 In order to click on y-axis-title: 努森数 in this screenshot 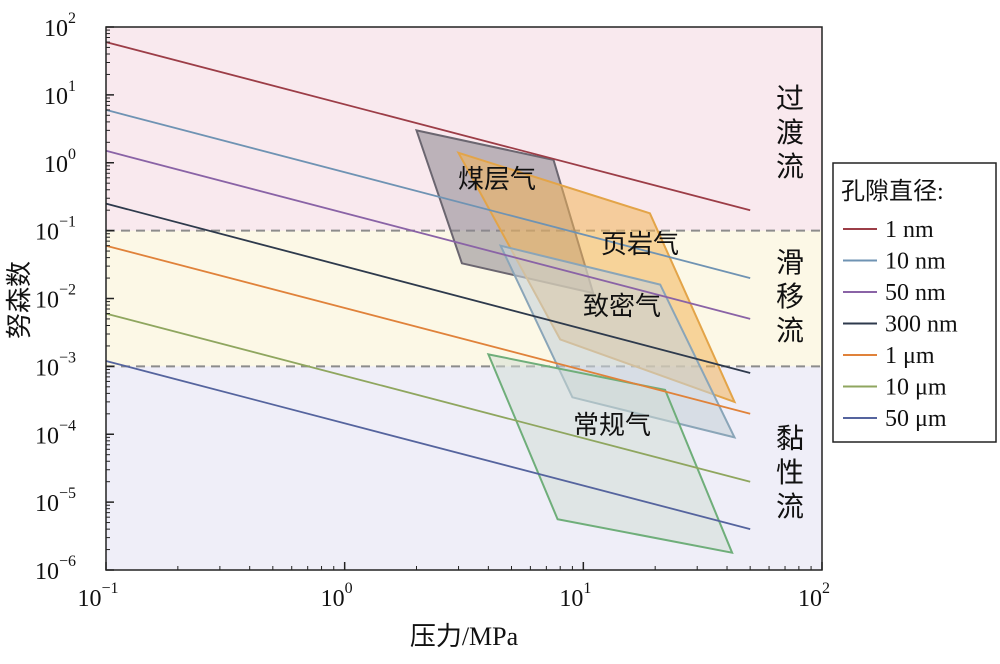, I will do `click(19, 300)`.